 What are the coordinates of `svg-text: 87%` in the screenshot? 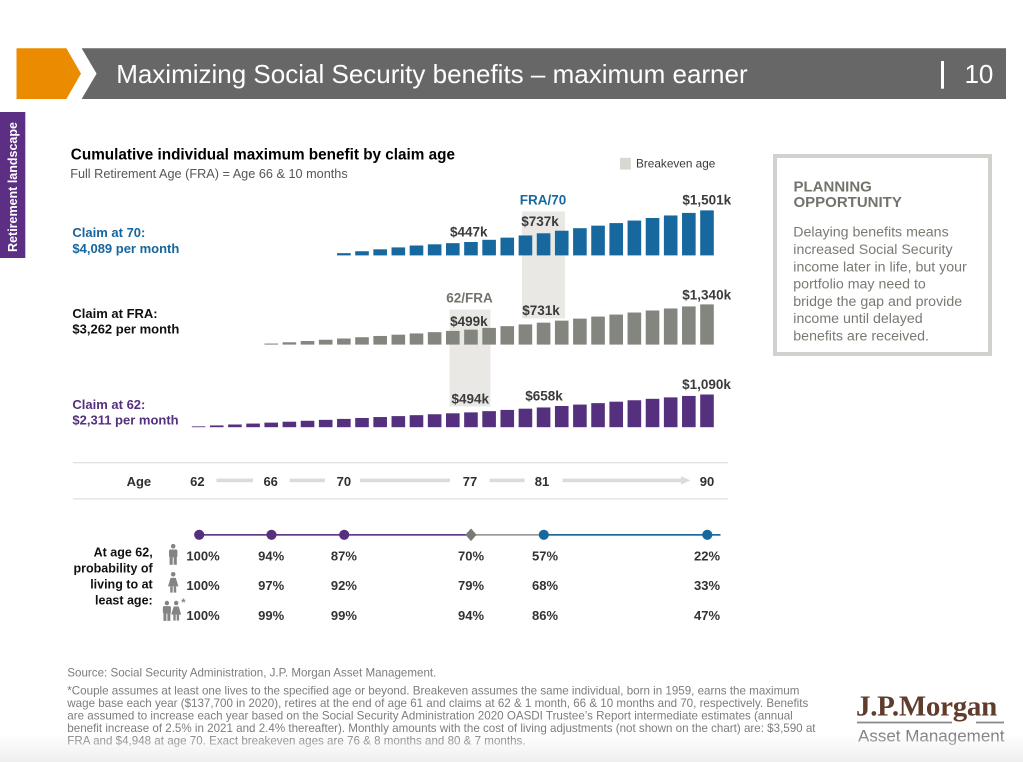 It's located at (344, 555).